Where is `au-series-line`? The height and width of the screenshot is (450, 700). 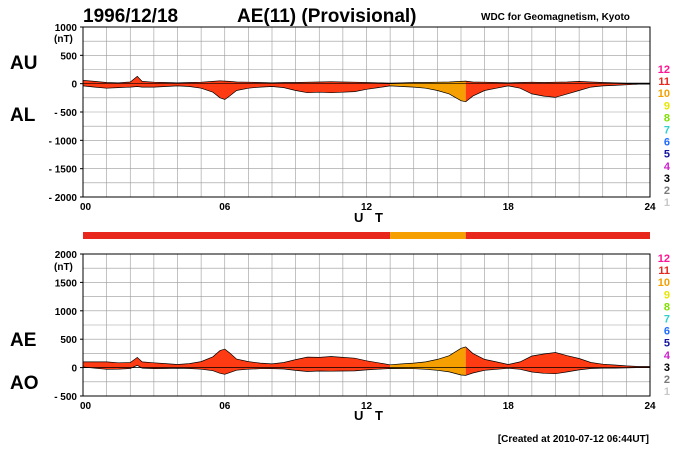
au-series-line is located at coordinates (366, 79).